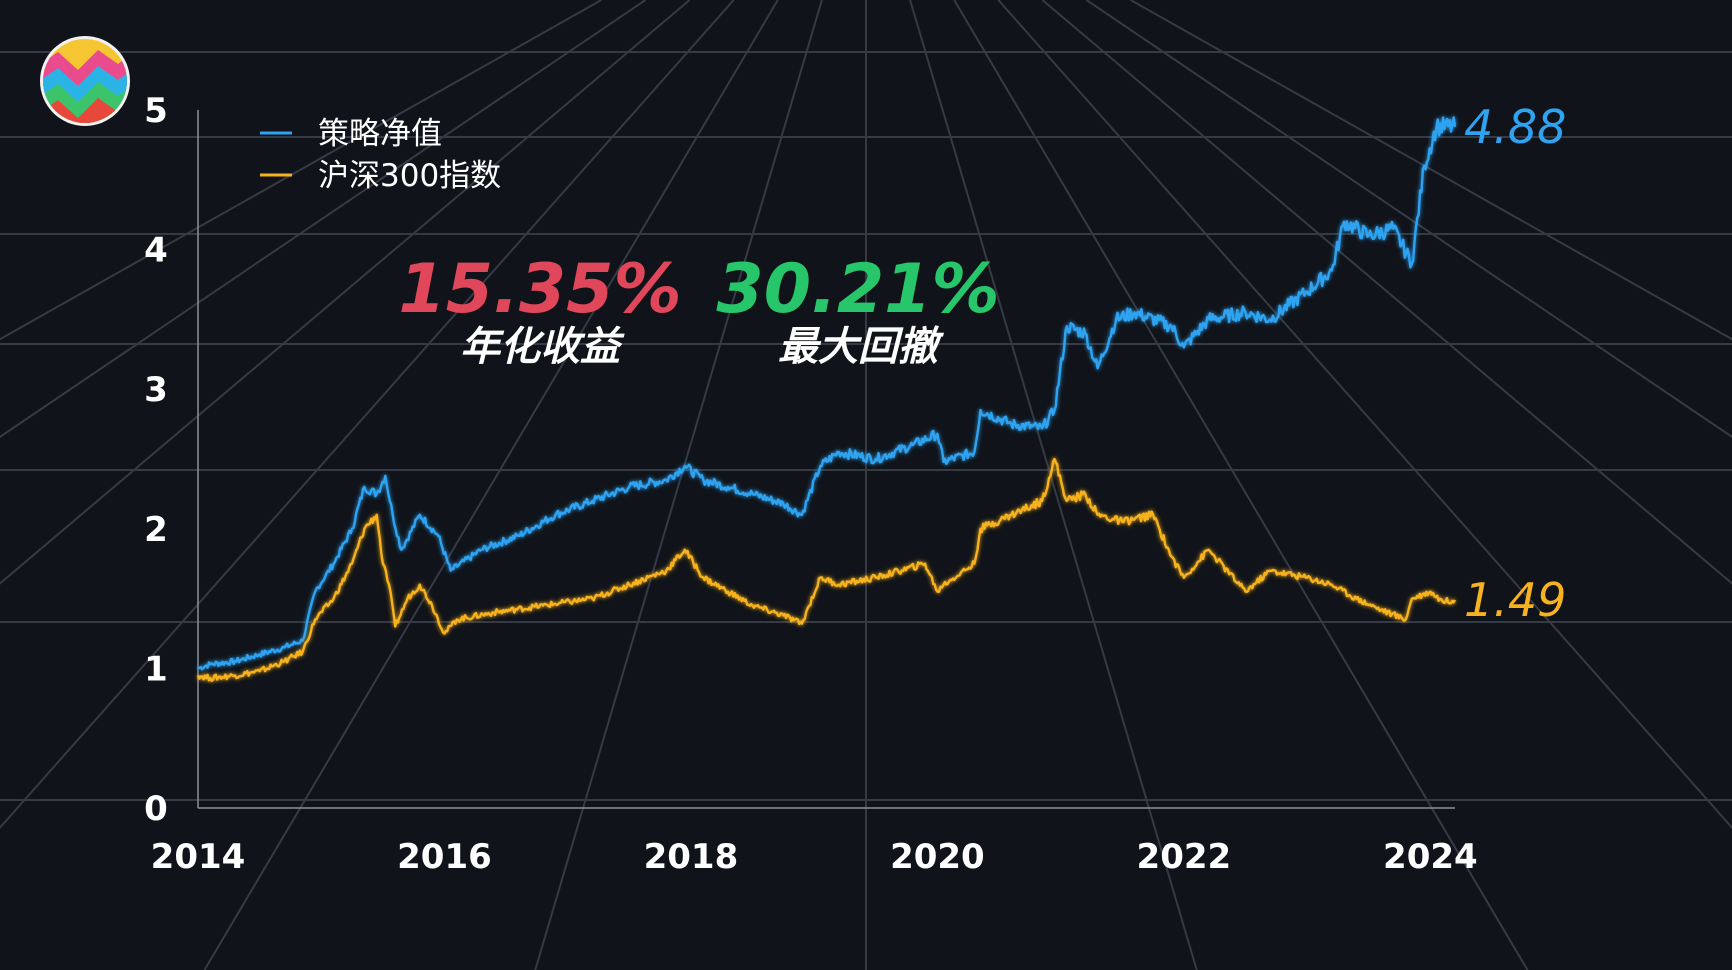  Describe the element at coordinates (156, 460) in the screenshot. I see `y-axis-ticks: 0 1 2 3 4 5` at that location.